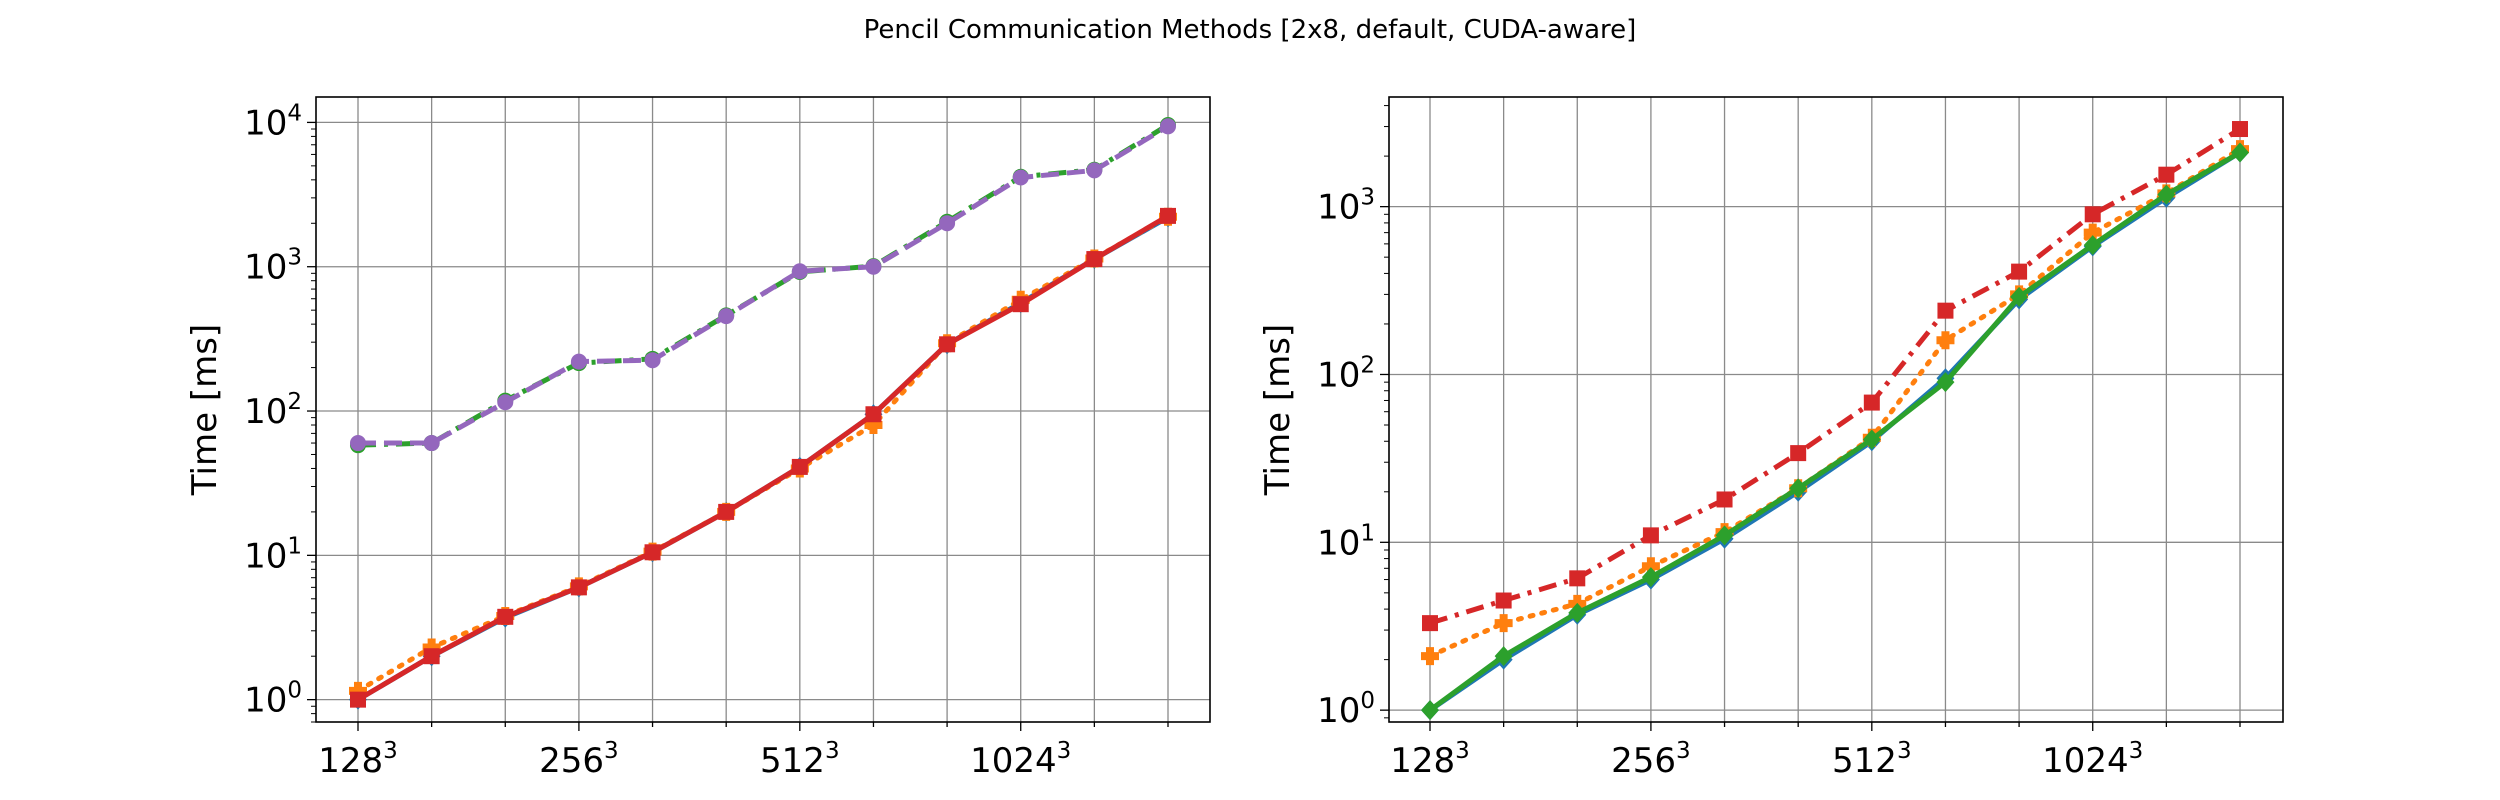 The image size is (2500, 800). What do you see at coordinates (273, 121) in the screenshot?
I see `y-tick-label: 104` at bounding box center [273, 121].